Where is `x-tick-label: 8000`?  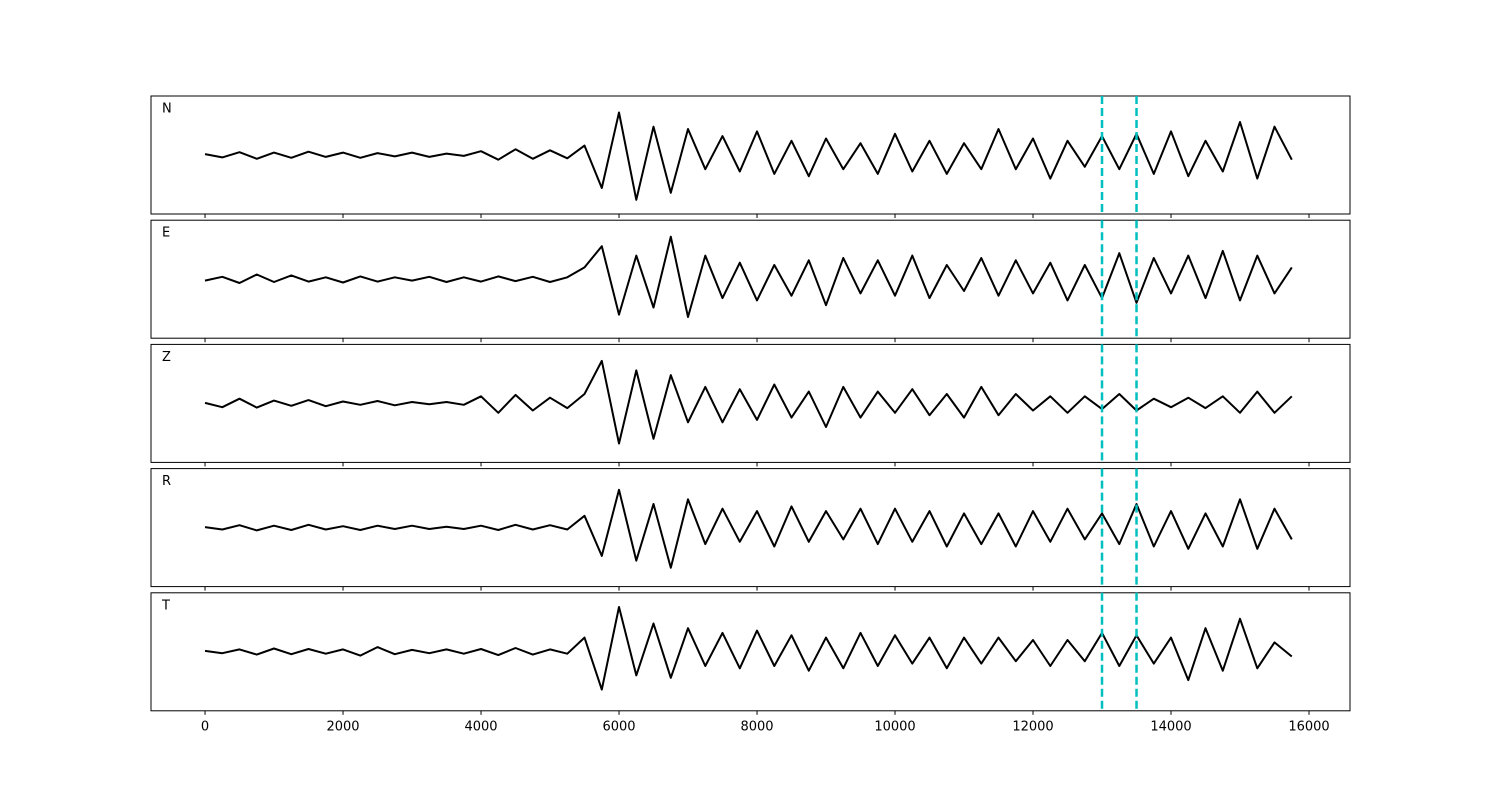 x-tick-label: 8000 is located at coordinates (756, 726).